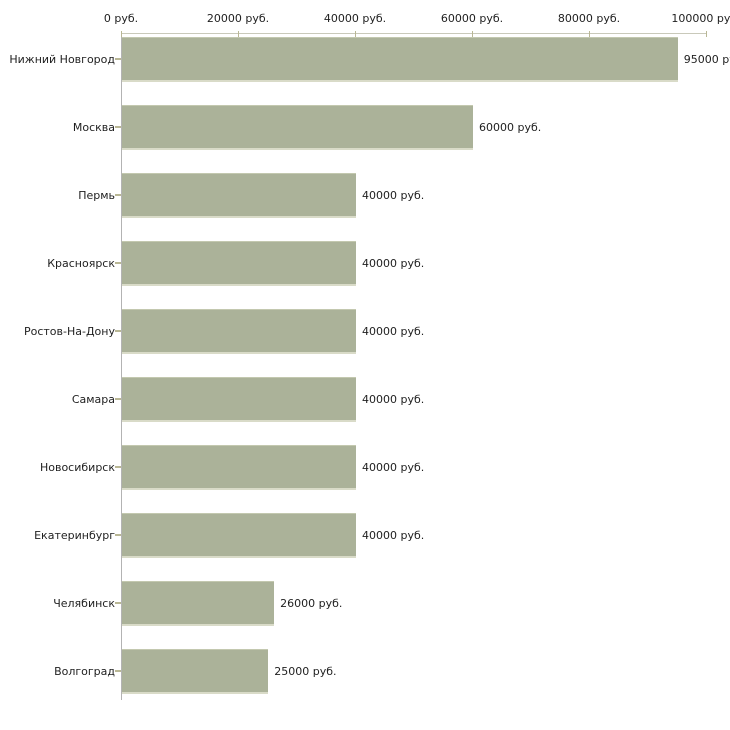  What do you see at coordinates (311, 603) in the screenshot?
I see `bar-value-label: 26000 руб.` at bounding box center [311, 603].